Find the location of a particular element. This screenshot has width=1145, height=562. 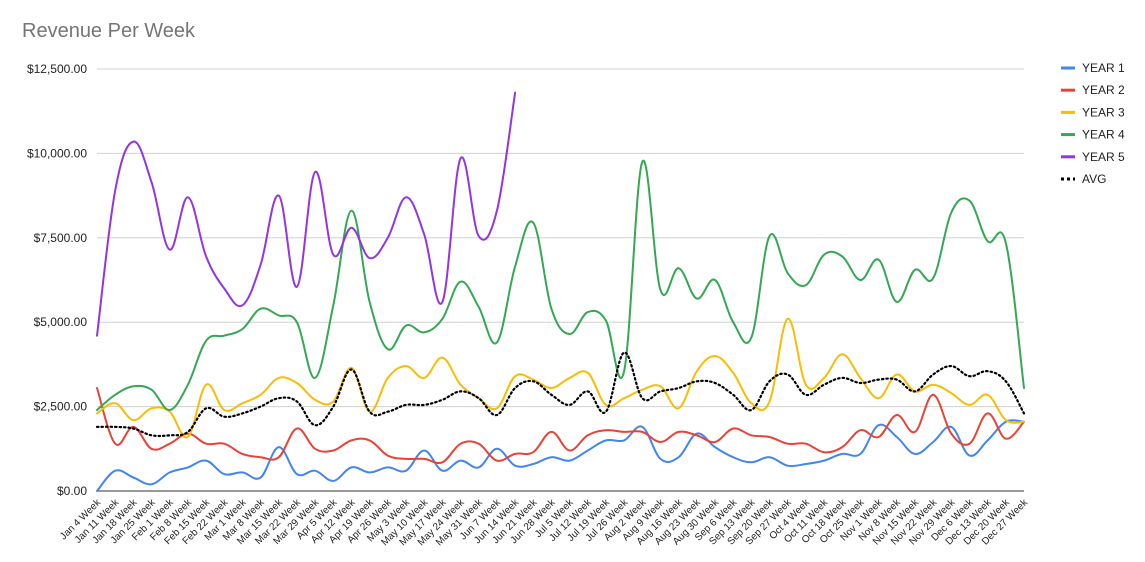

legend-label: YEAR 4 is located at coordinates (1103, 135).